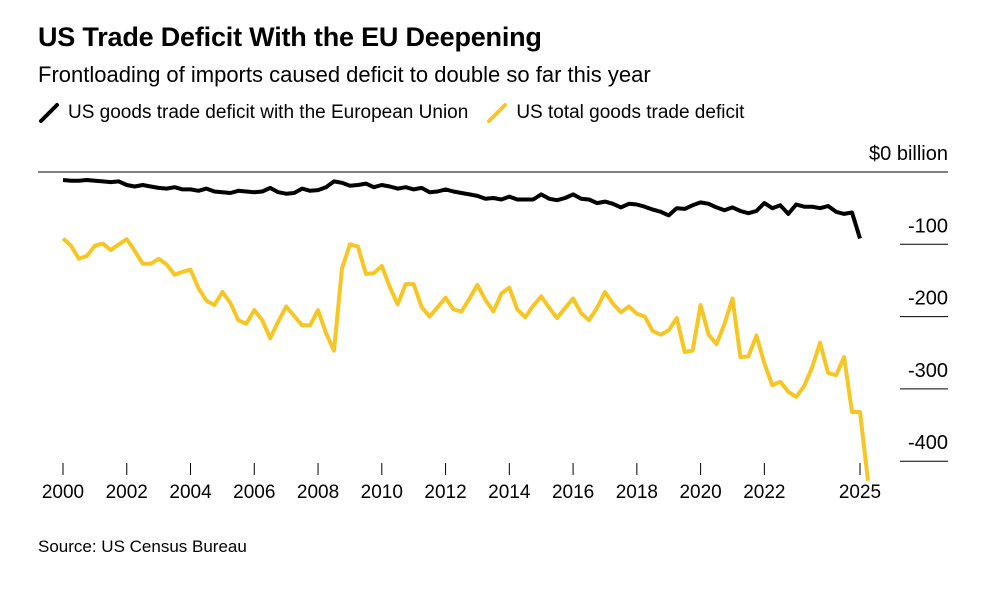 Image resolution: width=987 pixels, height=592 pixels. I want to click on legend-item-total: US total goods trade deficit, so click(615, 113).